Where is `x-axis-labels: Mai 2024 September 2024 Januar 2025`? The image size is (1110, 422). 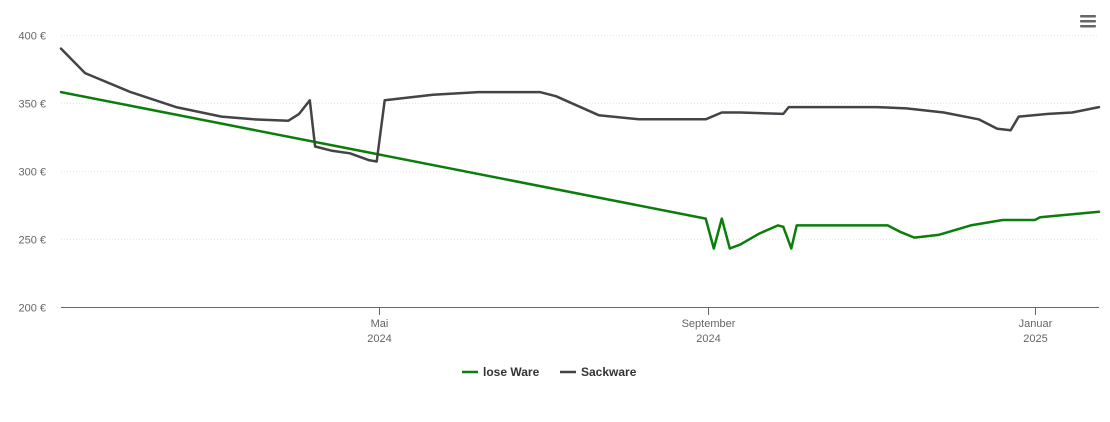
x-axis-labels: Mai 2024 September 2024 Januar 2025 is located at coordinates (709, 331).